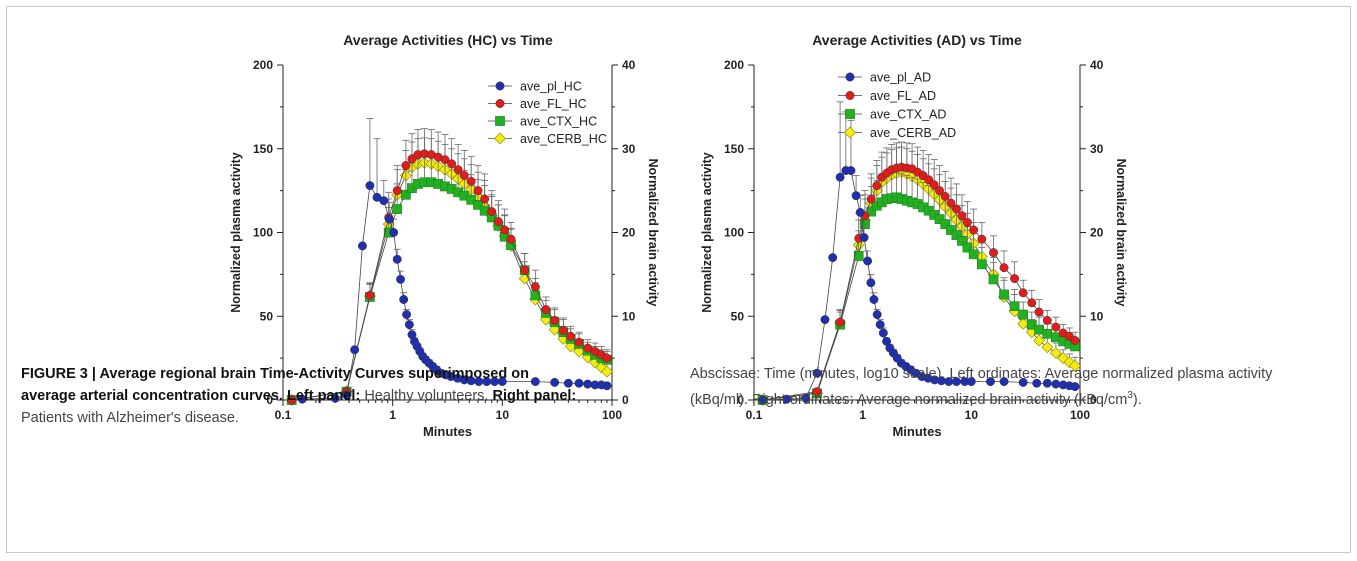  What do you see at coordinates (283, 415) in the screenshot?
I see `x-tick-label-hc: 0.1` at bounding box center [283, 415].